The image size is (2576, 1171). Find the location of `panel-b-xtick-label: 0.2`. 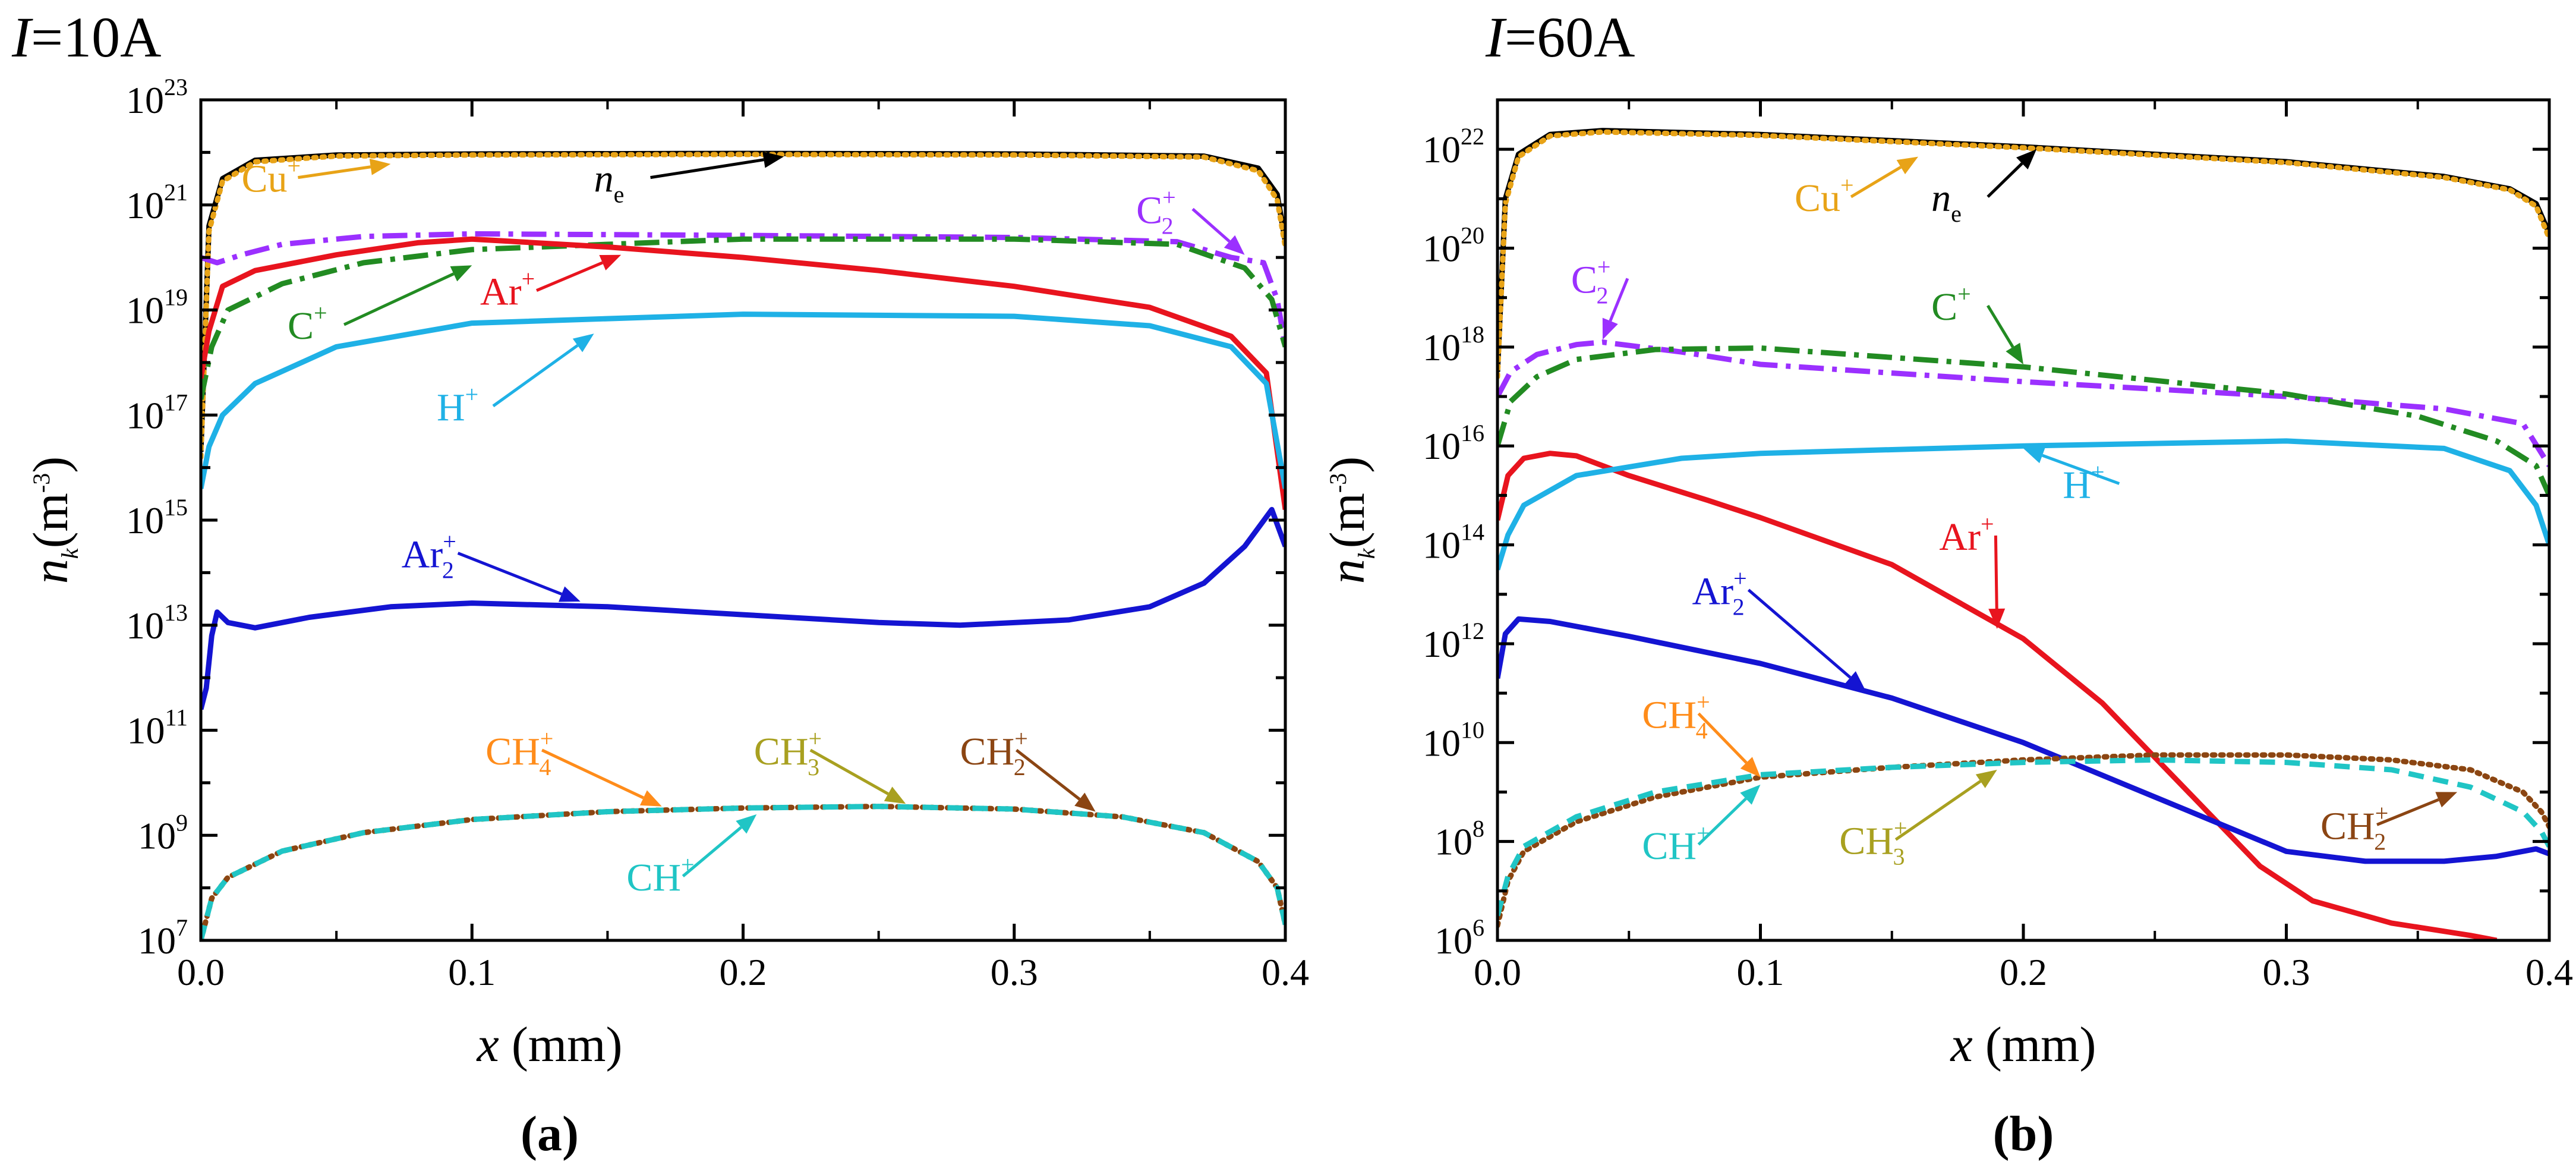

panel-b-xtick-label: 0.2 is located at coordinates (2024, 972).